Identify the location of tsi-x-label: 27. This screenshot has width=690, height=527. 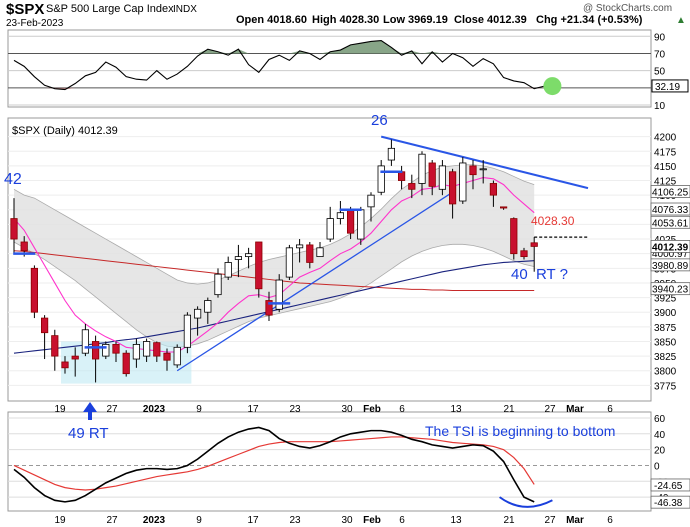
(550, 520).